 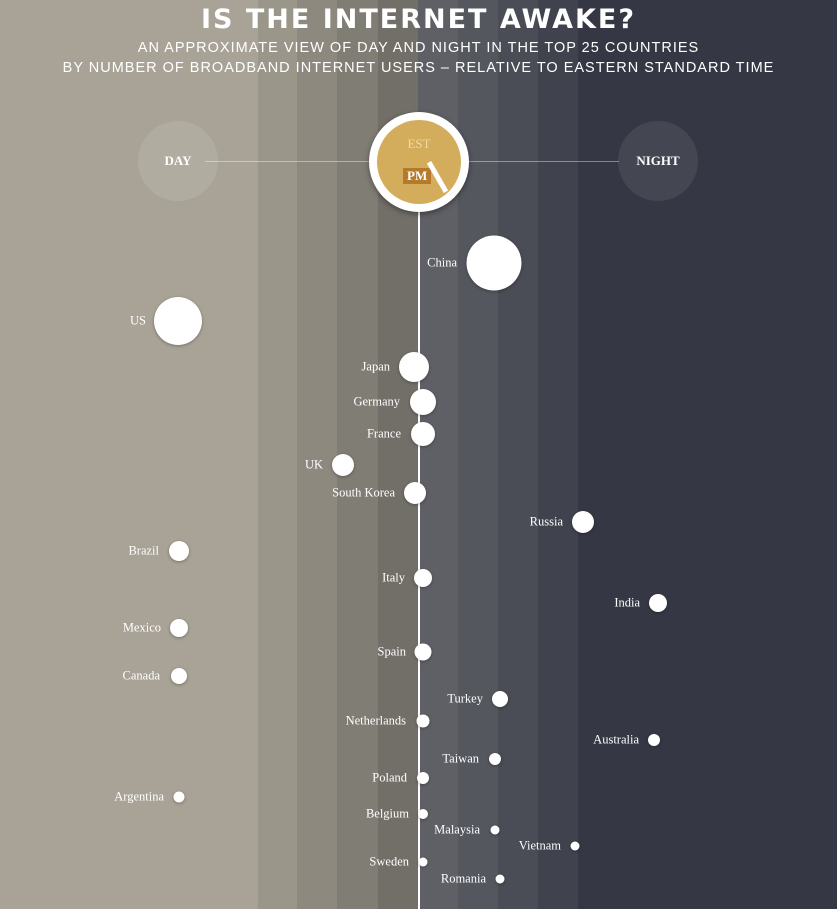 What do you see at coordinates (363, 492) in the screenshot?
I see `country-label: South Korea` at bounding box center [363, 492].